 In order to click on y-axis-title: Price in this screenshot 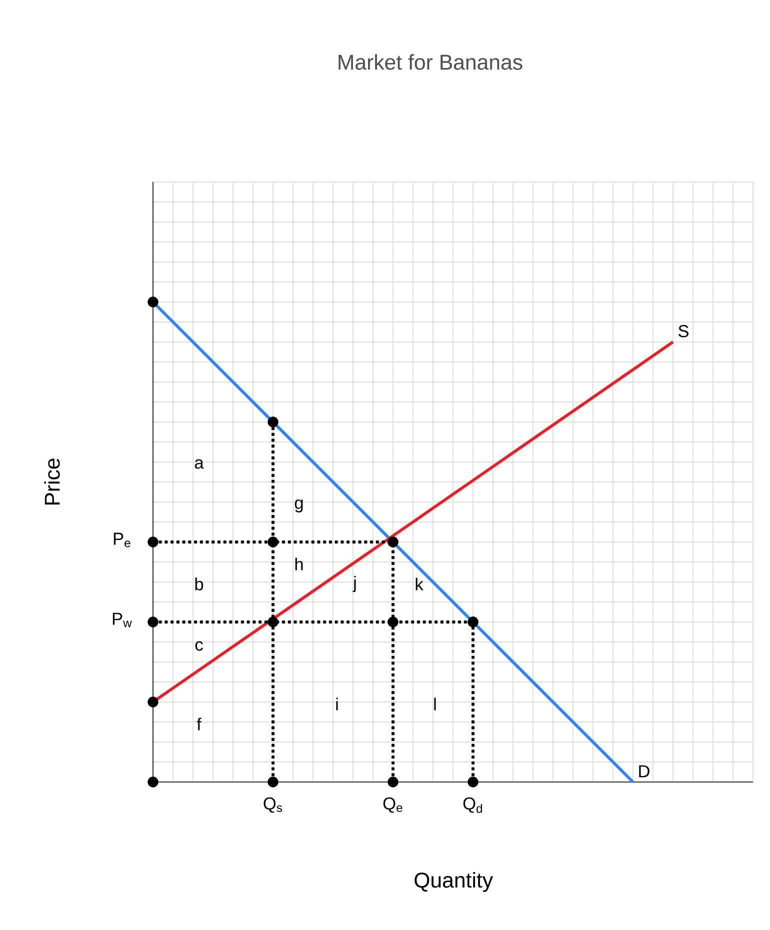, I will do `click(52, 481)`.